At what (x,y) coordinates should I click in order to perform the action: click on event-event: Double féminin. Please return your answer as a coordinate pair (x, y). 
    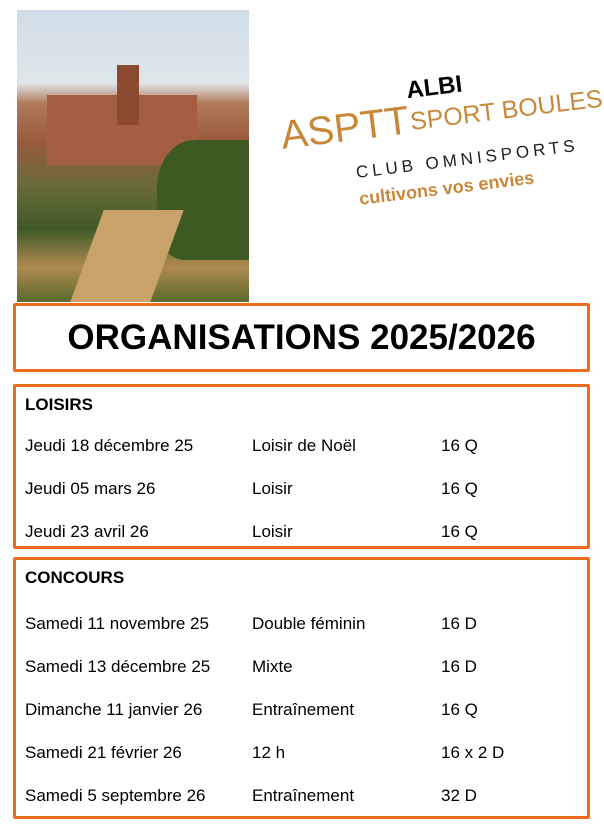
    Looking at the image, I should click on (309, 623).